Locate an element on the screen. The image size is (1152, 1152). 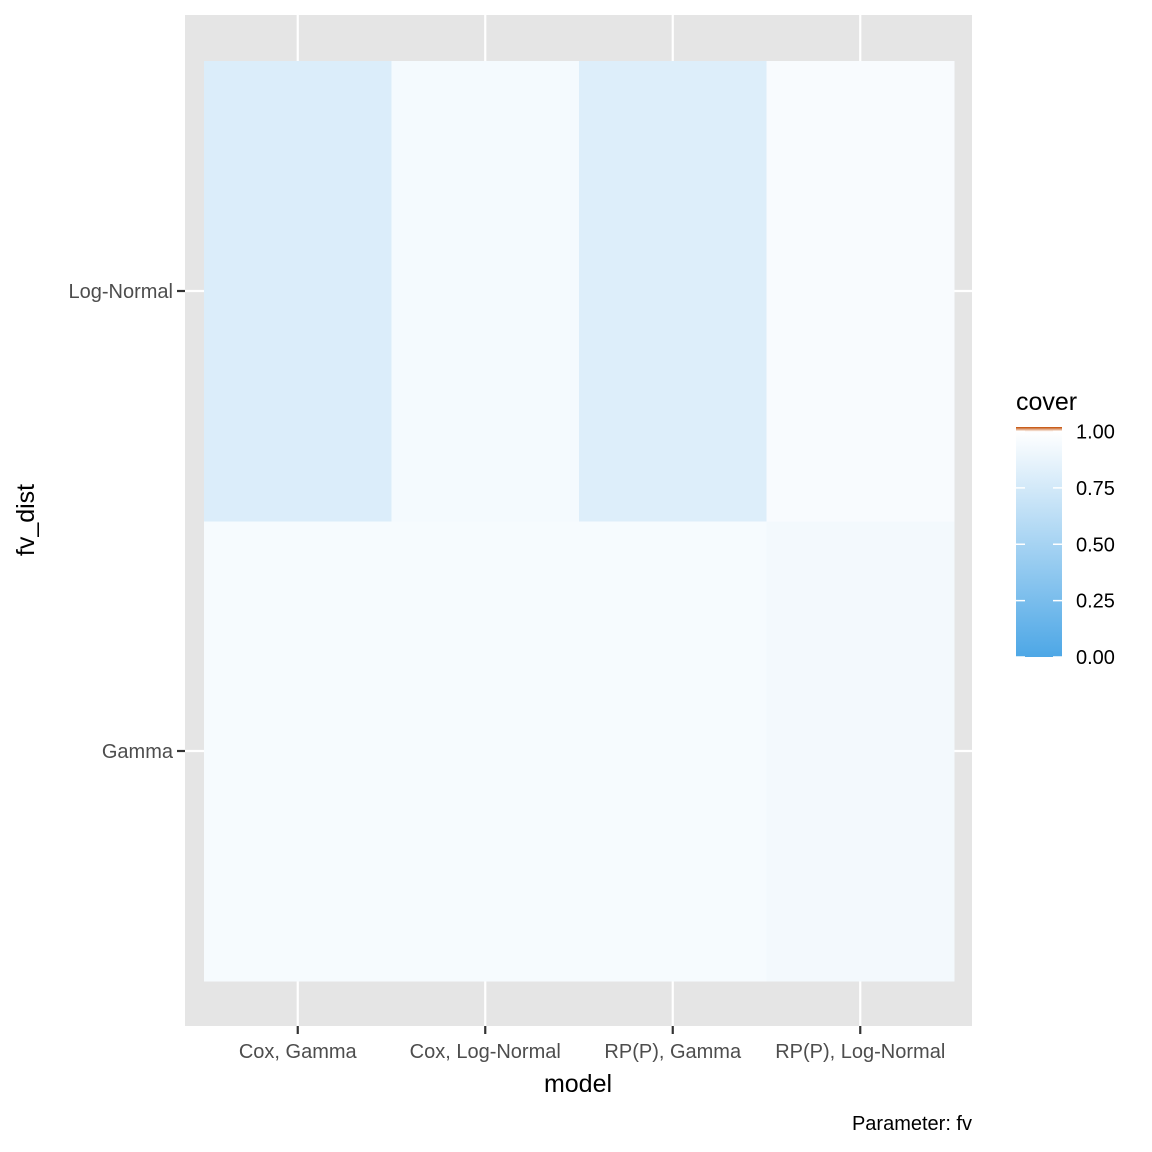
legend: cover 0.00 0.25 0.50 0.75 1.00 is located at coordinates (1065, 528).